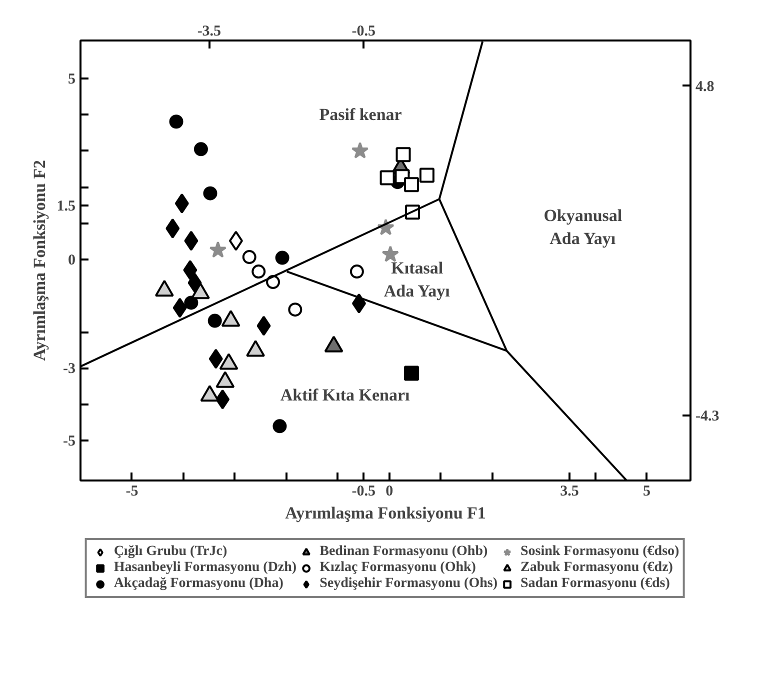 The width and height of the screenshot is (784, 695). Describe the element at coordinates (417, 279) in the screenshot. I see `annotation: Kıtasal Ada Yayı` at that location.